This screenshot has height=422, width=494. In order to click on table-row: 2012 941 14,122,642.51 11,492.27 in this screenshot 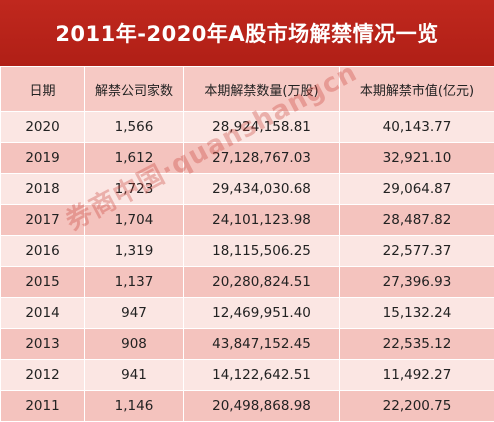, I will do `click(247, 375)`.